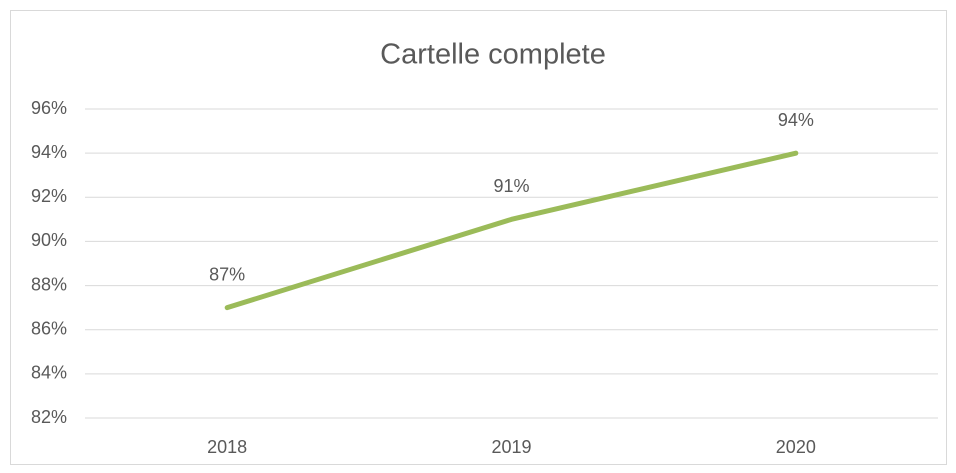 This screenshot has width=956, height=473. What do you see at coordinates (49, 196) in the screenshot?
I see `y-tick-label: 92%` at bounding box center [49, 196].